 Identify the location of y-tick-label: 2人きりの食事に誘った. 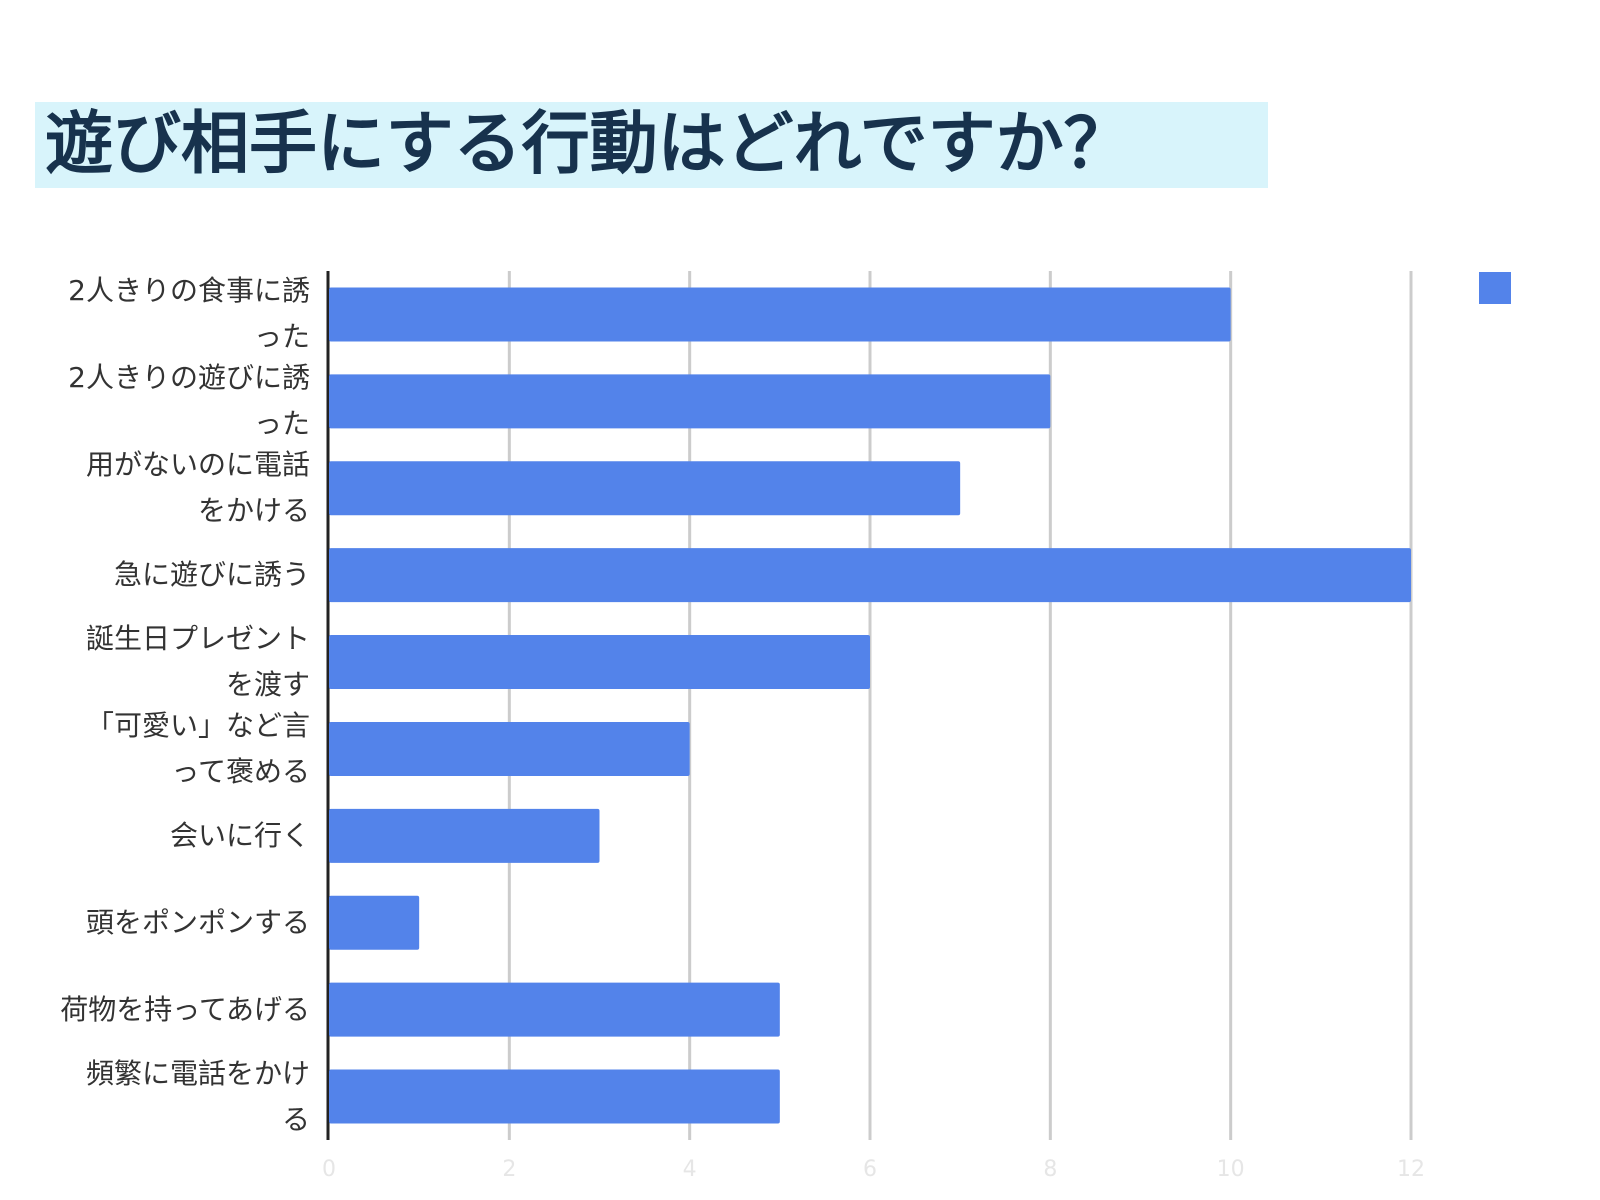
(189, 314).